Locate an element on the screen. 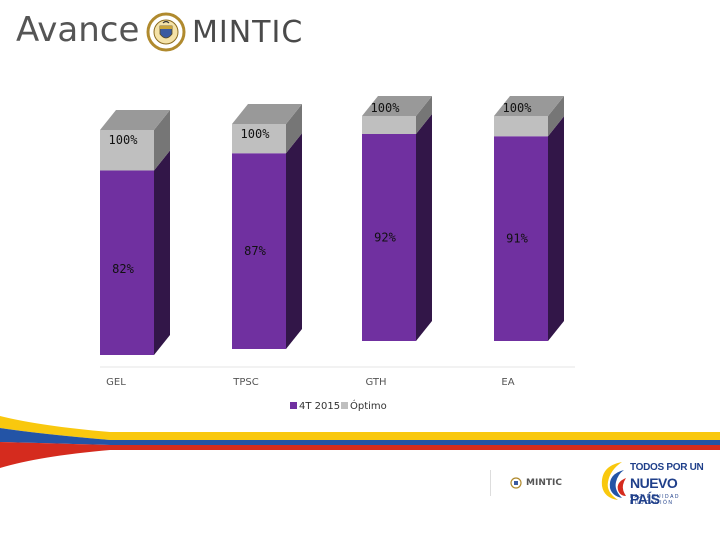 This screenshot has width=720, height=540. legend-label: Óptimo is located at coordinates (368, 405).